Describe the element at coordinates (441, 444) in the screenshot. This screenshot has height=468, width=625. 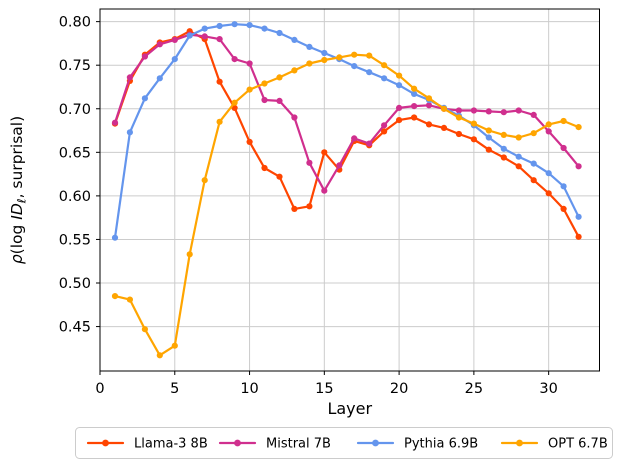
I see `legend-label-pythia-6-9b: Pythia 6.9B` at that location.